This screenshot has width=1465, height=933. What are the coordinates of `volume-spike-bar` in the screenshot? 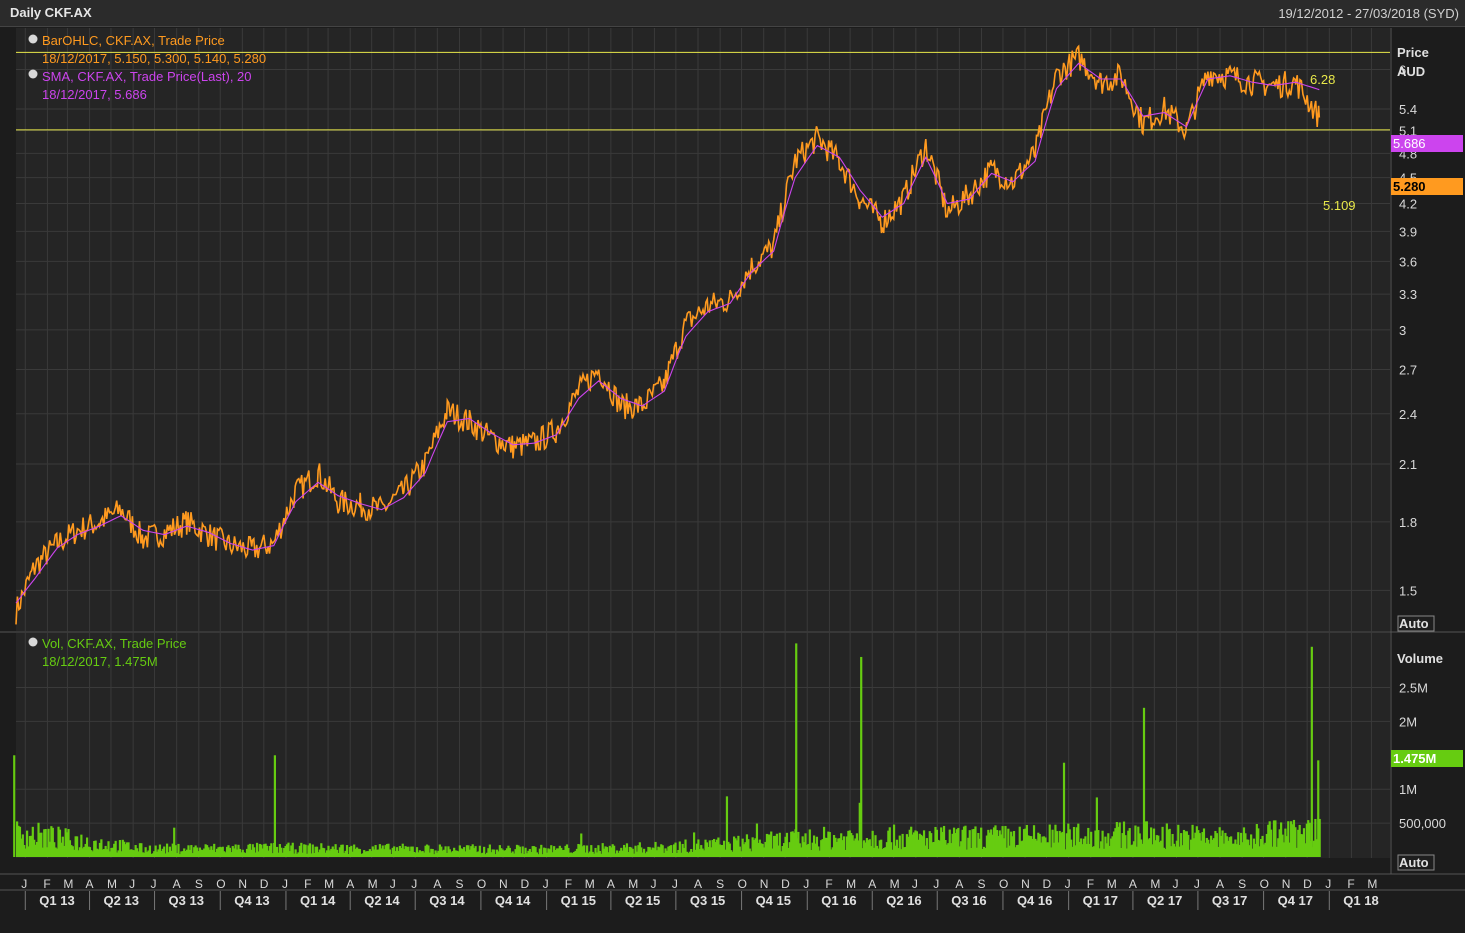 It's located at (14, 806).